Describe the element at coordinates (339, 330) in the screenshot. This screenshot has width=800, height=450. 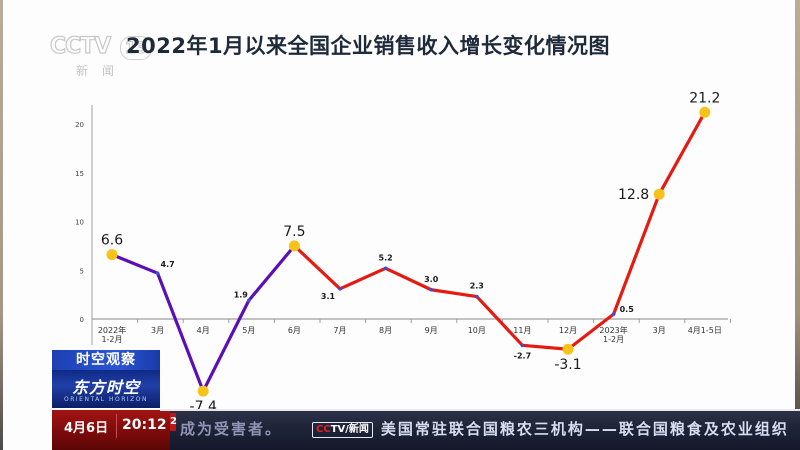
I see `x-tick-label: 7月` at that location.